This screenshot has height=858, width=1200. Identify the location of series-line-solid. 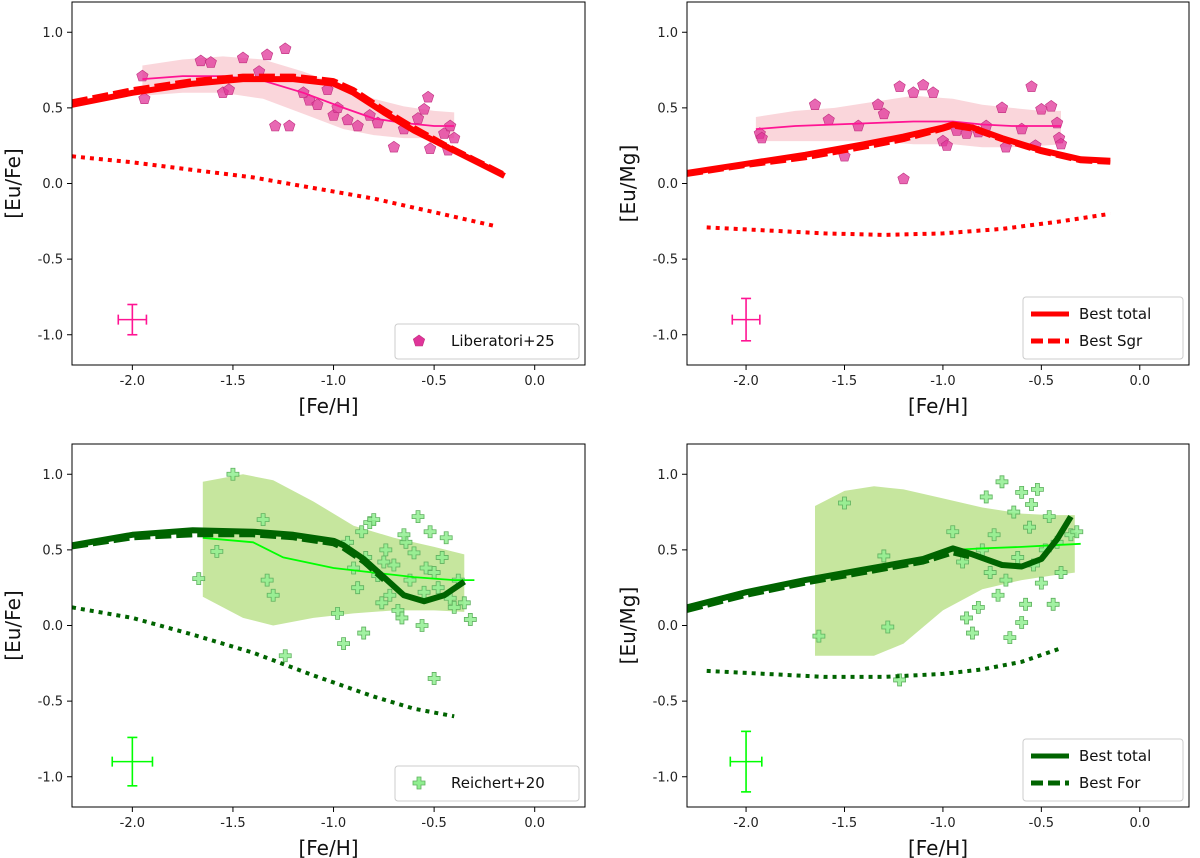
(289, 127).